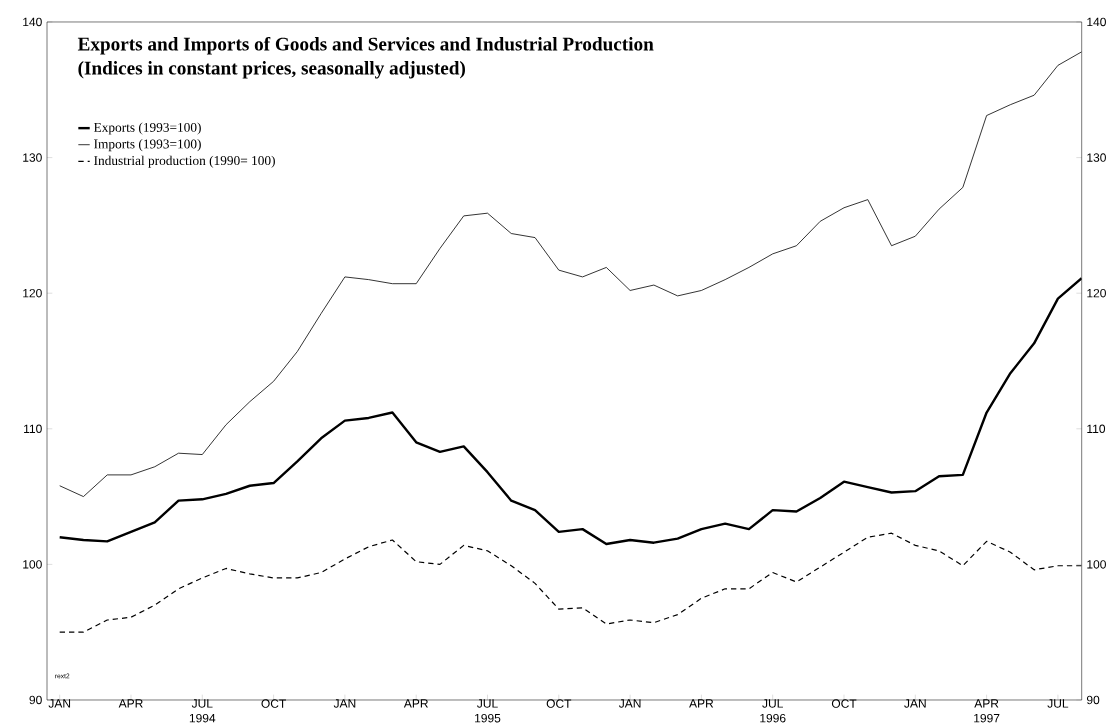 This screenshot has height=723, width=1110. What do you see at coordinates (32, 157) in the screenshot?
I see `y-tick-label: 130` at bounding box center [32, 157].